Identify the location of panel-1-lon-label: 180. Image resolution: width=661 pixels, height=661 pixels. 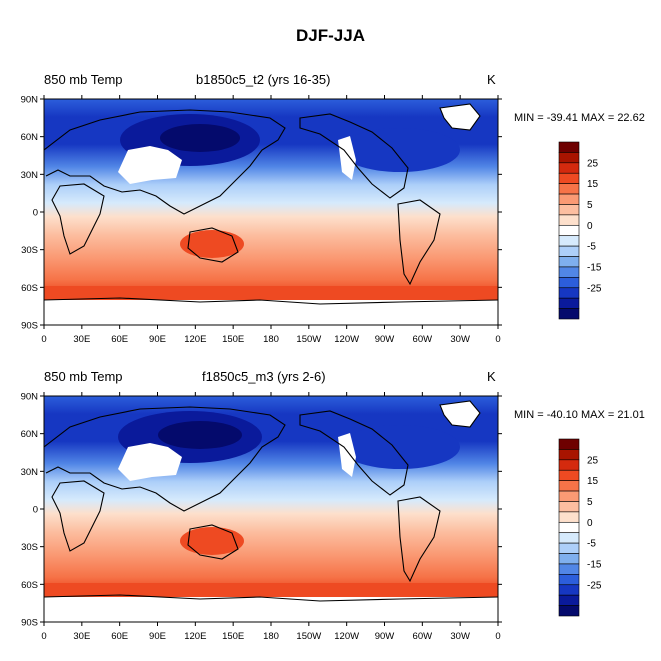
(271, 339).